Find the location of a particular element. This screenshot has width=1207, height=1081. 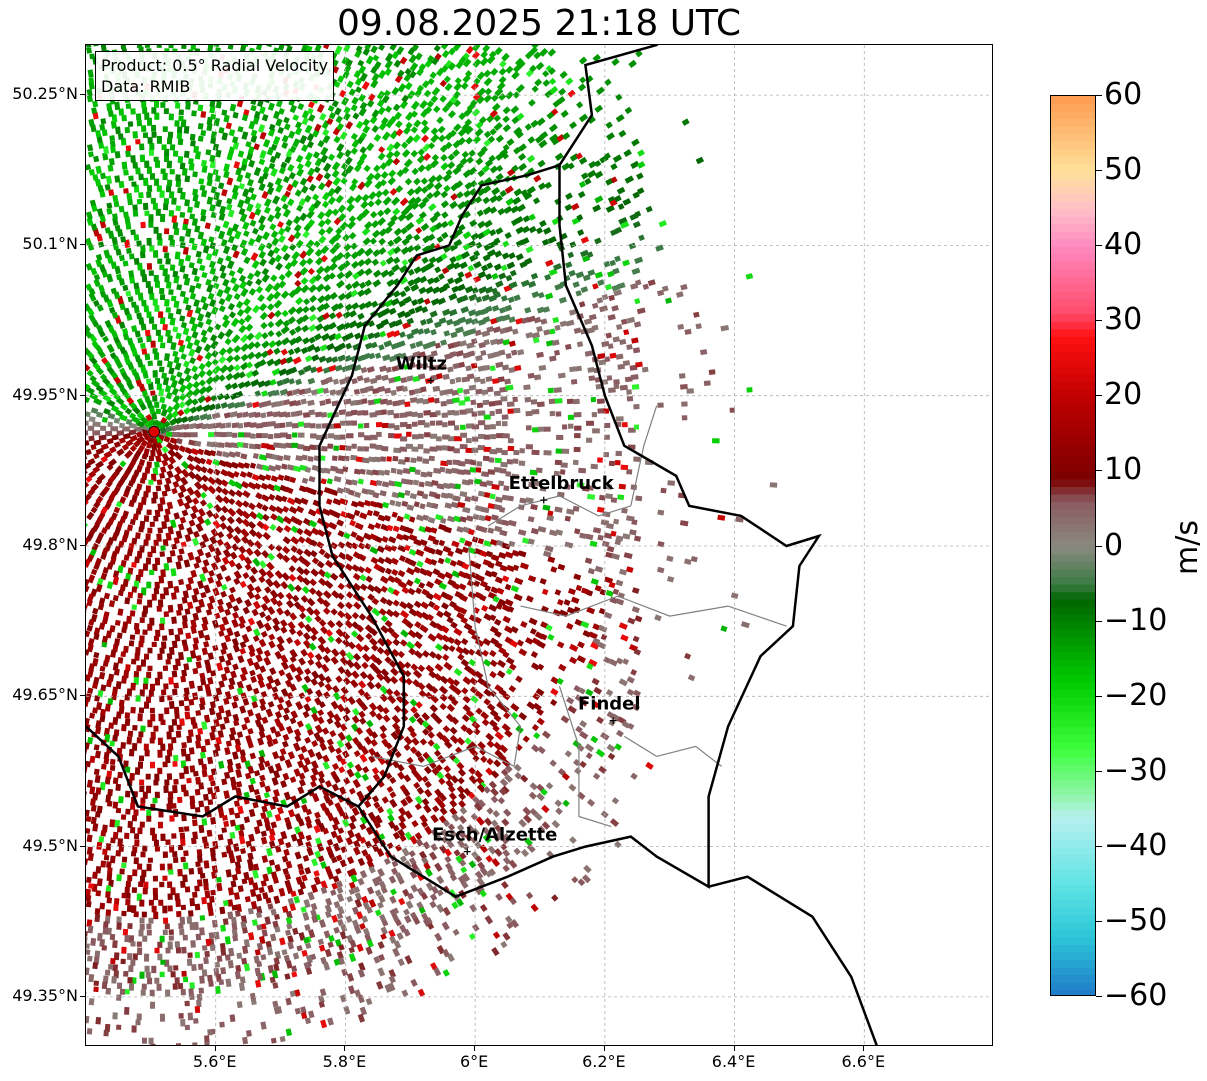

colorbar-tick-label: 50 is located at coordinates (1123, 170).